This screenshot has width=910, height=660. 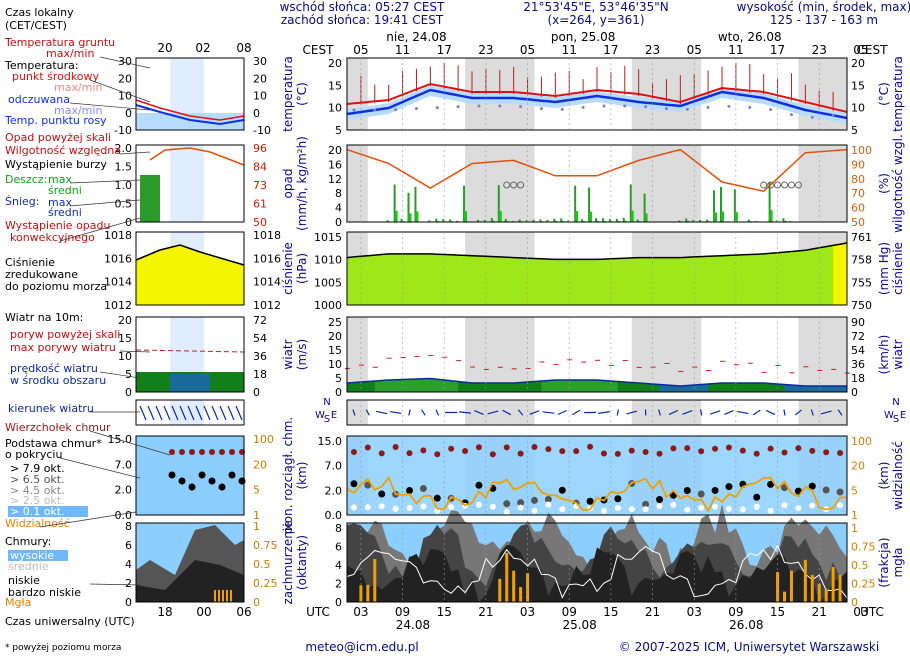 What do you see at coordinates (183, 413) in the screenshot?
I see `mini-wind-arrow` at bounding box center [183, 413].